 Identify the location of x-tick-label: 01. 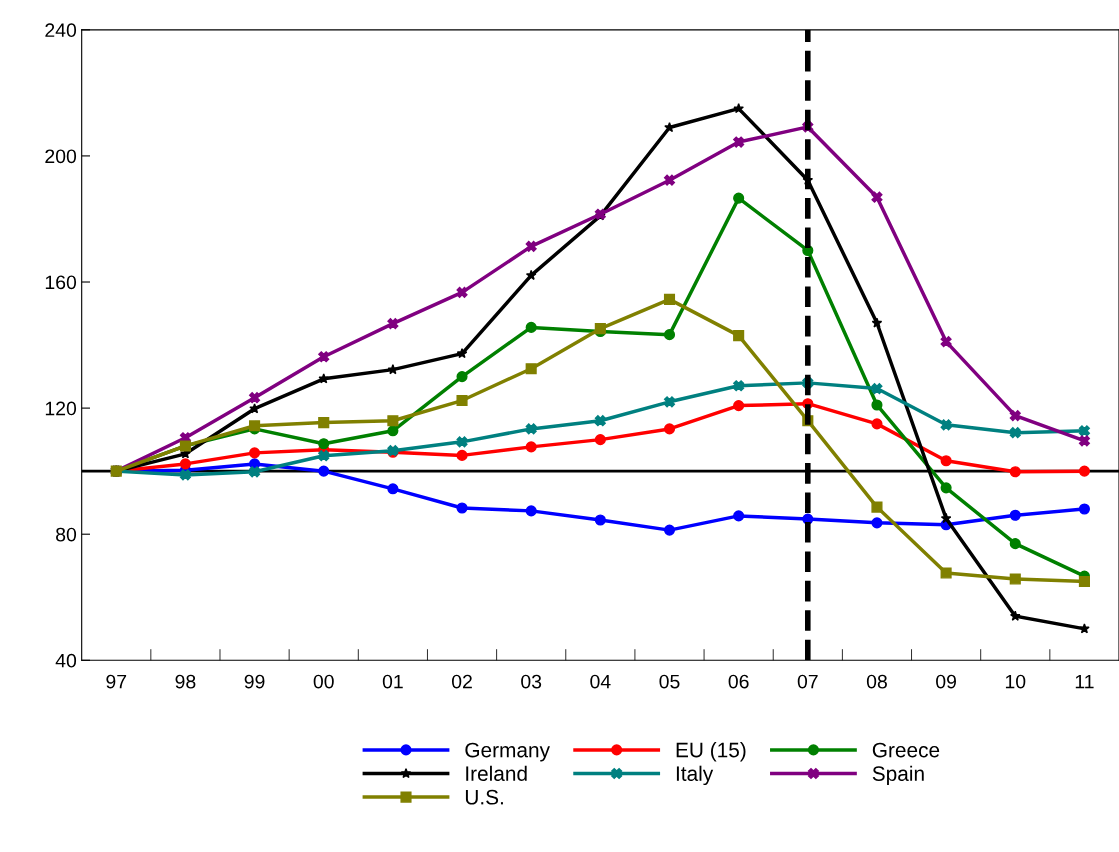
(392, 681).